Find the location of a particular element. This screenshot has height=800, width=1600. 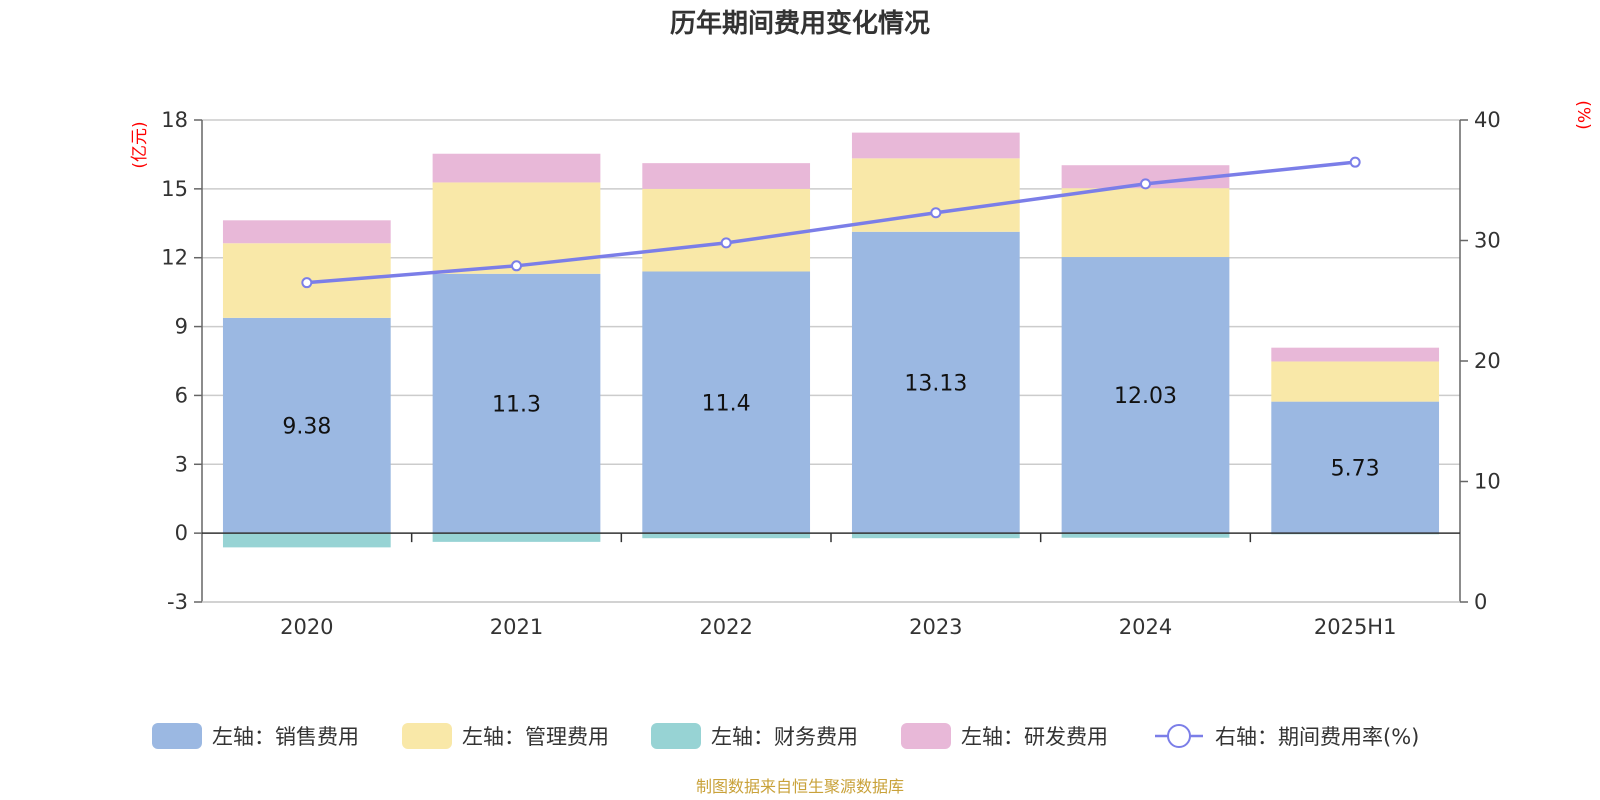

right-tick-label: 20 is located at coordinates (1487, 361).